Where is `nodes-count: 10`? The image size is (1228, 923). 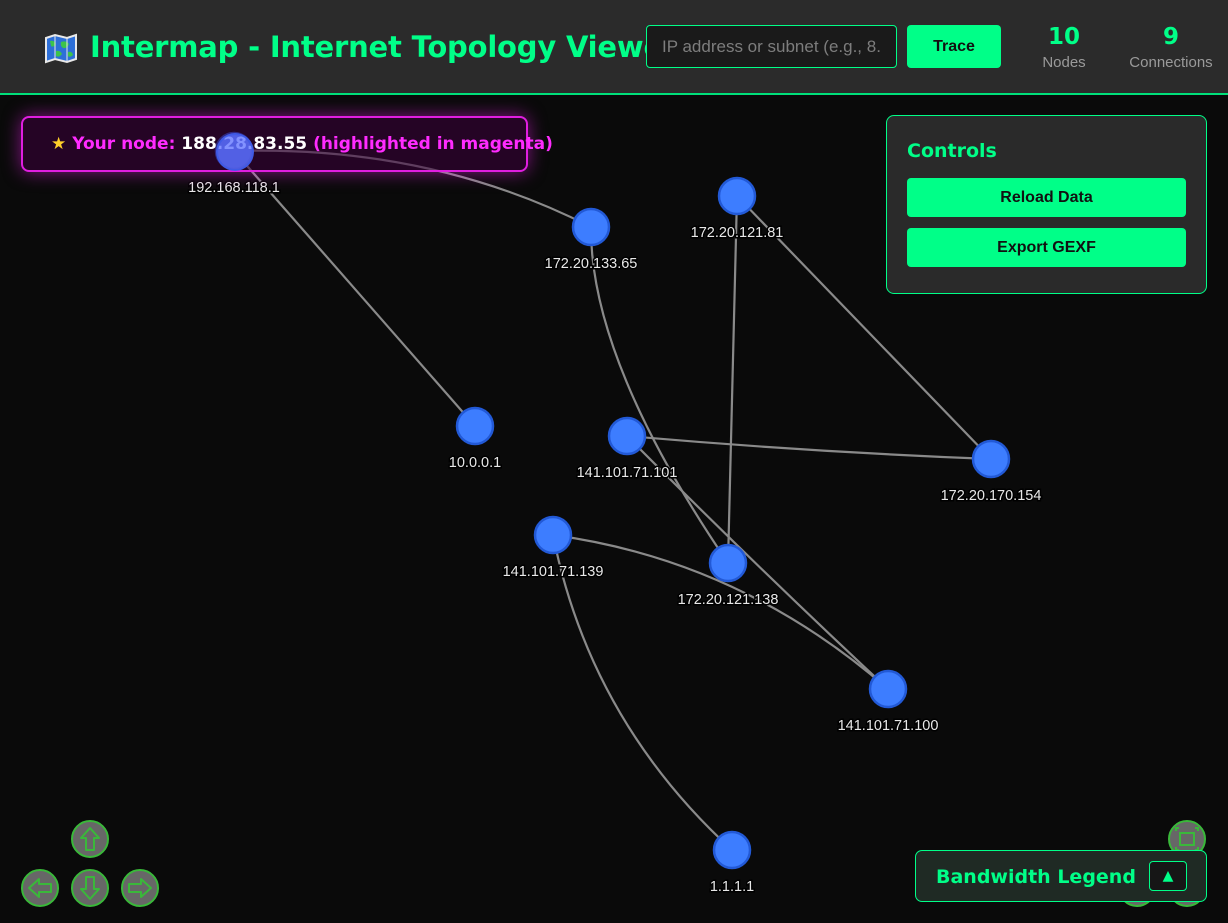 nodes-count: 10 is located at coordinates (1063, 37).